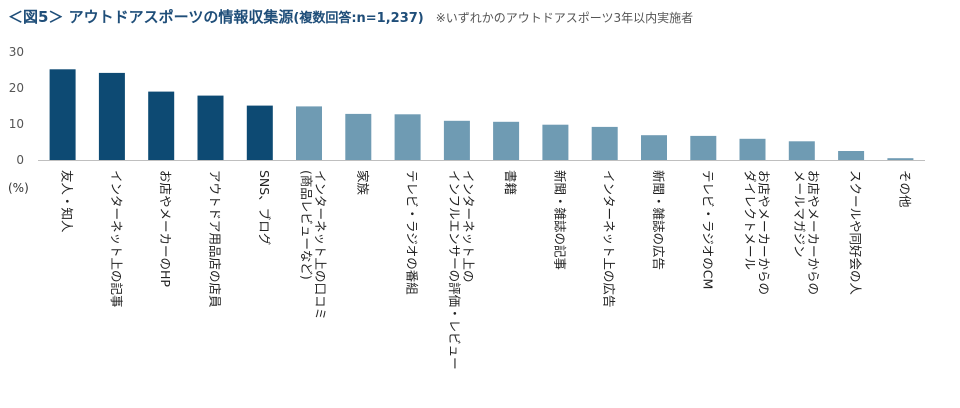  I want to click on chart-title: ＜図5＞ アウトドアスポーツの情報収集源, so click(151, 17).